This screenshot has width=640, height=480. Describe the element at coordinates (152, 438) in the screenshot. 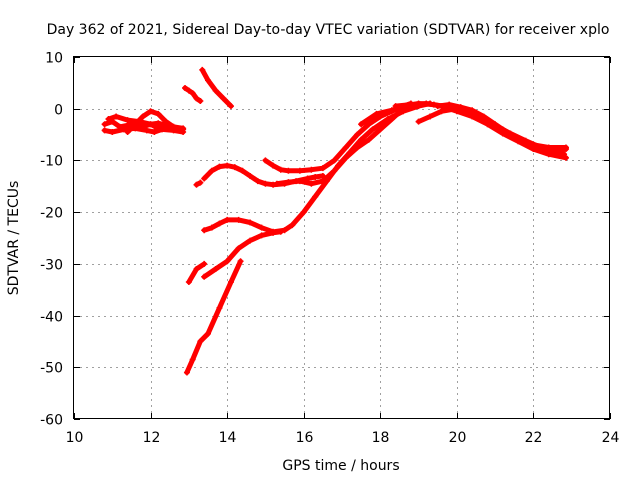

I see `x-tick-label: 12` at that location.